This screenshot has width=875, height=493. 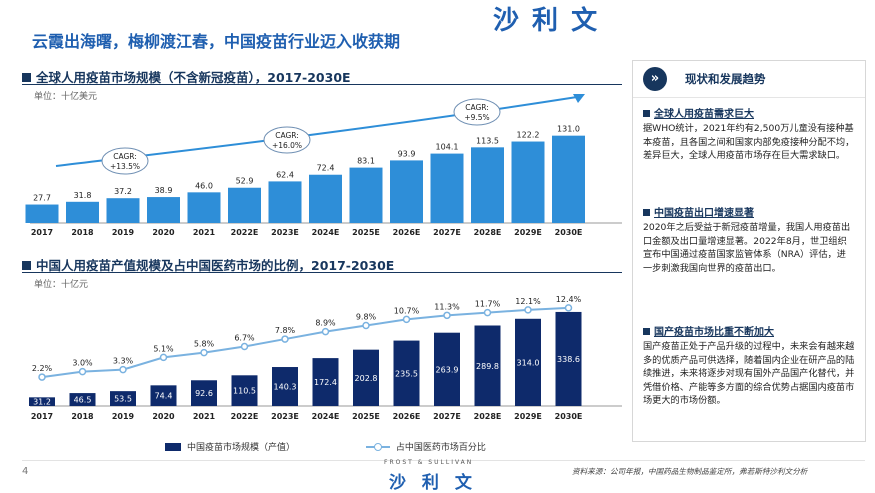 I want to click on source-note: 资料来源：公司年报，中国药品生物制品鉴定所，弗若斯特沙利文分析, so click(x=690, y=471).